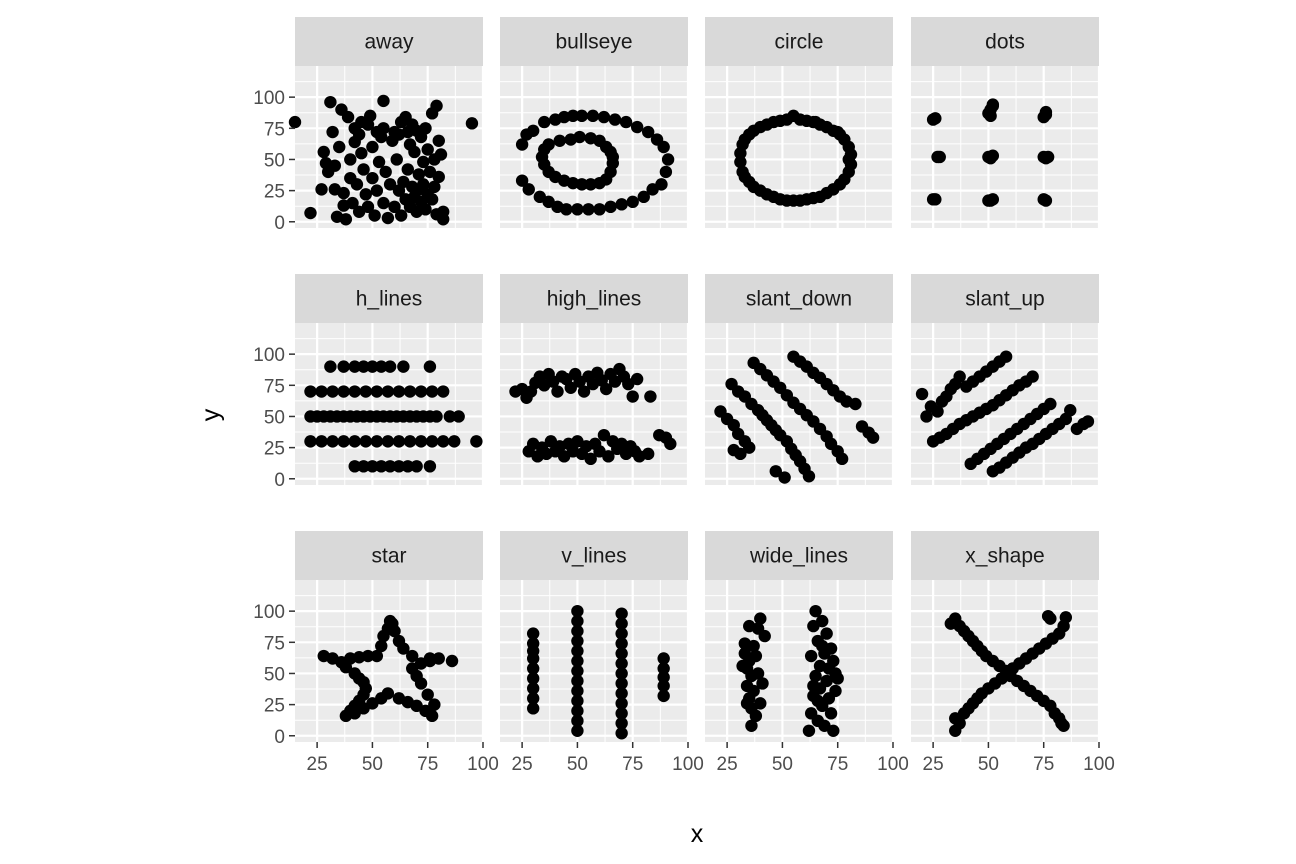  I want to click on facet-v_lines: v_lines 25 50 75 100, so click(602, 653).